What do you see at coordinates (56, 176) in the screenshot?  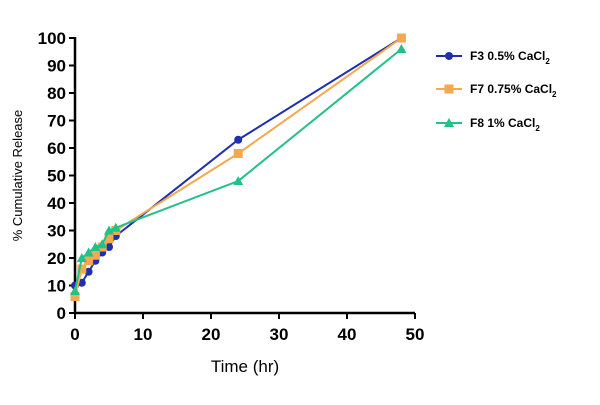 I see `y-tick-label: 50` at bounding box center [56, 176].